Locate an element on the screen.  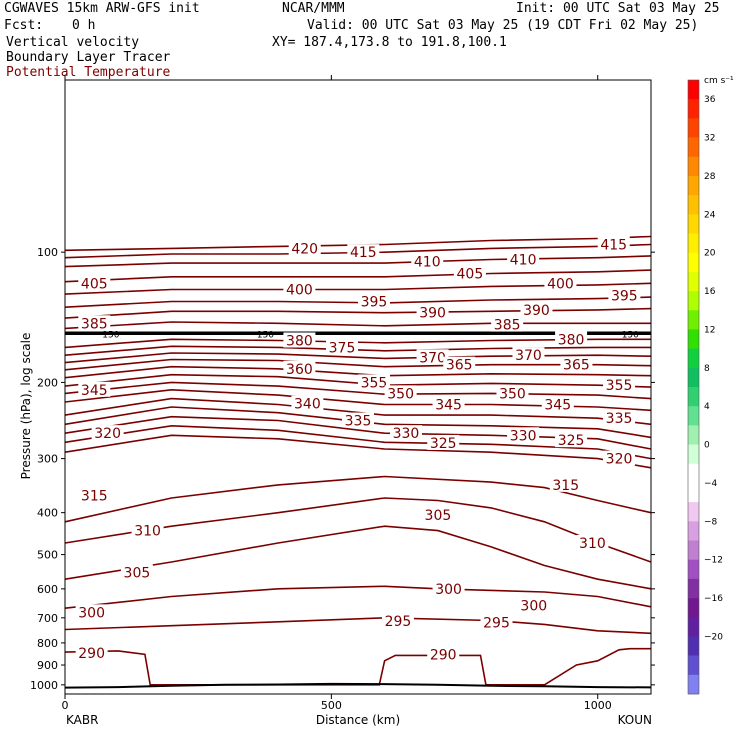
colorbar-label: 8 is located at coordinates (707, 369).